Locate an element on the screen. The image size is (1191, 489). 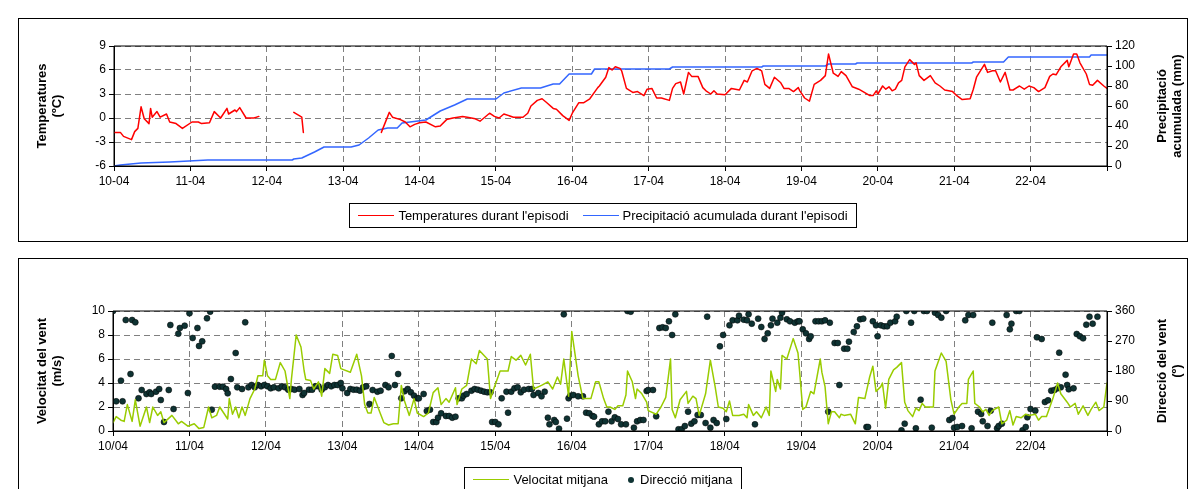
y-tick-label: 8 is located at coordinates (102, 334).